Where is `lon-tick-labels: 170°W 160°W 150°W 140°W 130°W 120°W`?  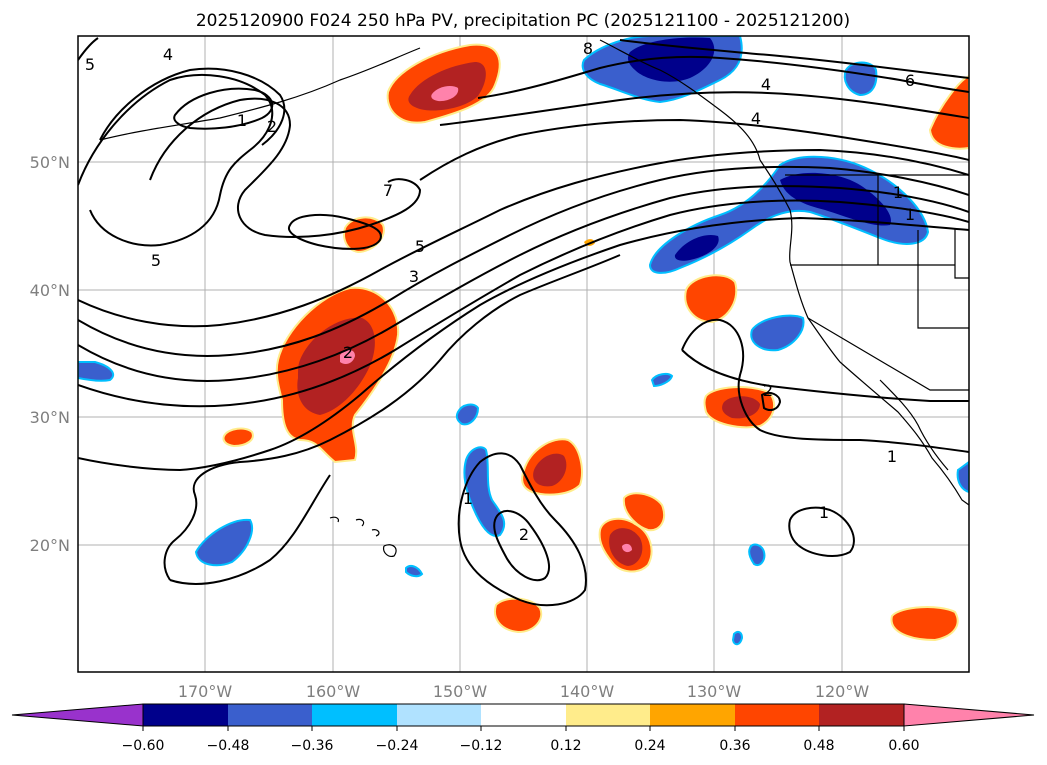 lon-tick-labels: 170°W 160°W 150°W 140°W 130°W 120°W is located at coordinates (524, 691).